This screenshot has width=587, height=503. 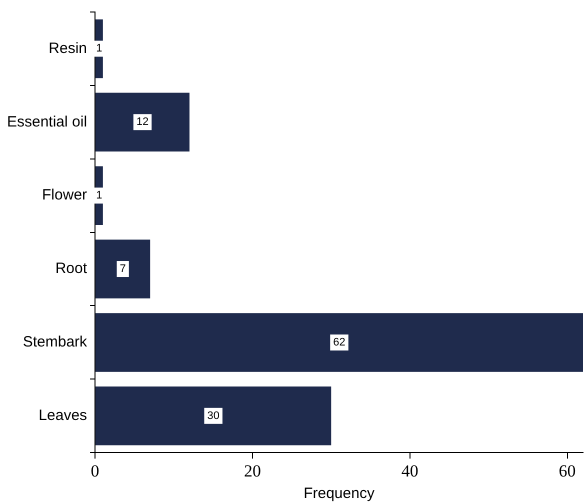 I want to click on data-label: 30, so click(x=213, y=416).